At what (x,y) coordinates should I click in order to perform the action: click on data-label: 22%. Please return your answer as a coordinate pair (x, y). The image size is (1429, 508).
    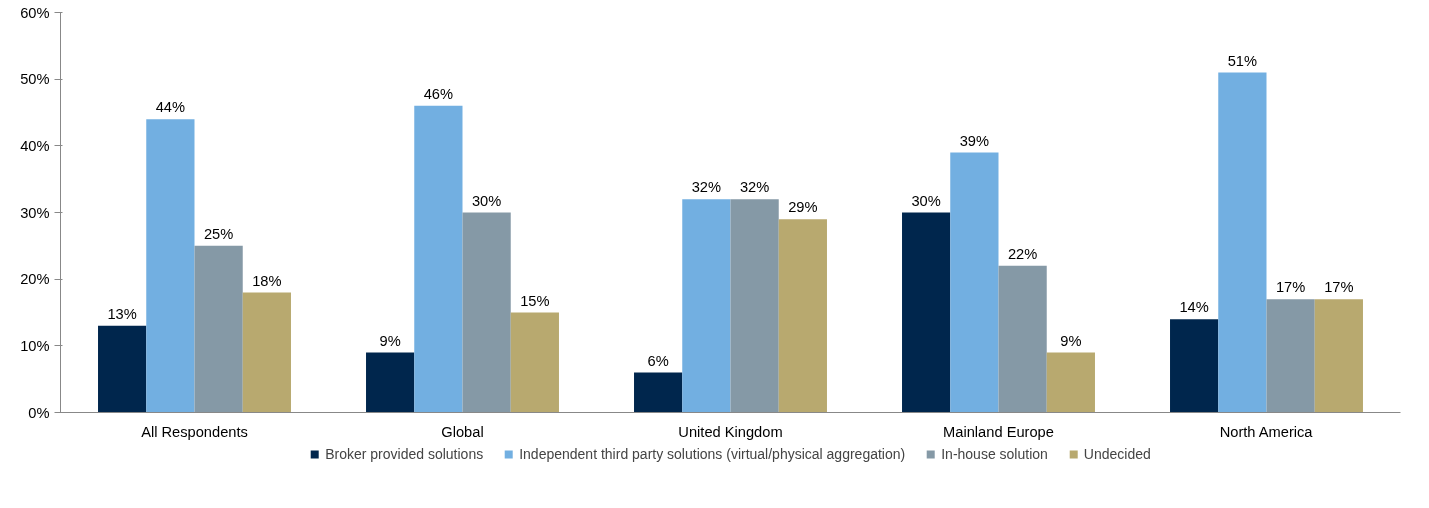
    Looking at the image, I should click on (1022, 253).